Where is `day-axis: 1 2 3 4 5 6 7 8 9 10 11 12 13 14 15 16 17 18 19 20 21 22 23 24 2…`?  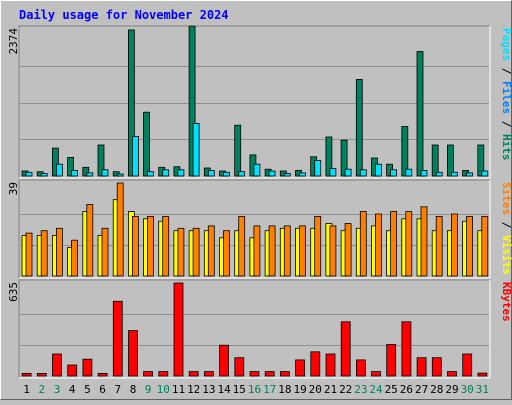 day-axis: 1 2 3 4 5 6 7 8 9 10 11 12 13 14 15 16 17 18 19 20 21 22 23 24 2… is located at coordinates (256, 389).